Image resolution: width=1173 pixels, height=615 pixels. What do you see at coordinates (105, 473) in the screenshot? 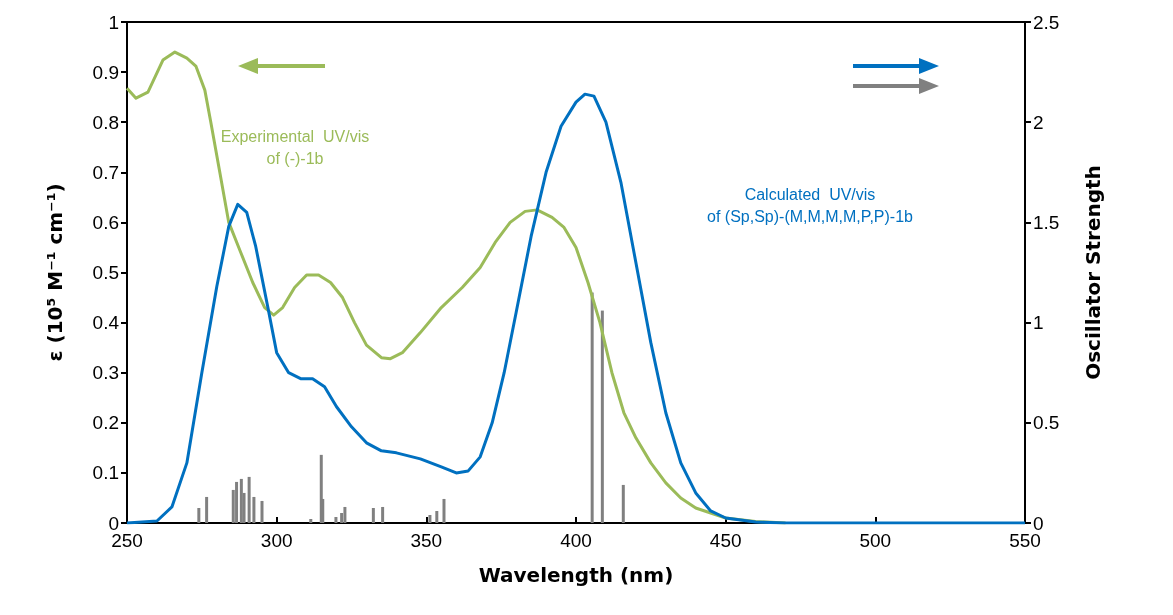
I see `y-tick-label: 0.1` at bounding box center [105, 473].